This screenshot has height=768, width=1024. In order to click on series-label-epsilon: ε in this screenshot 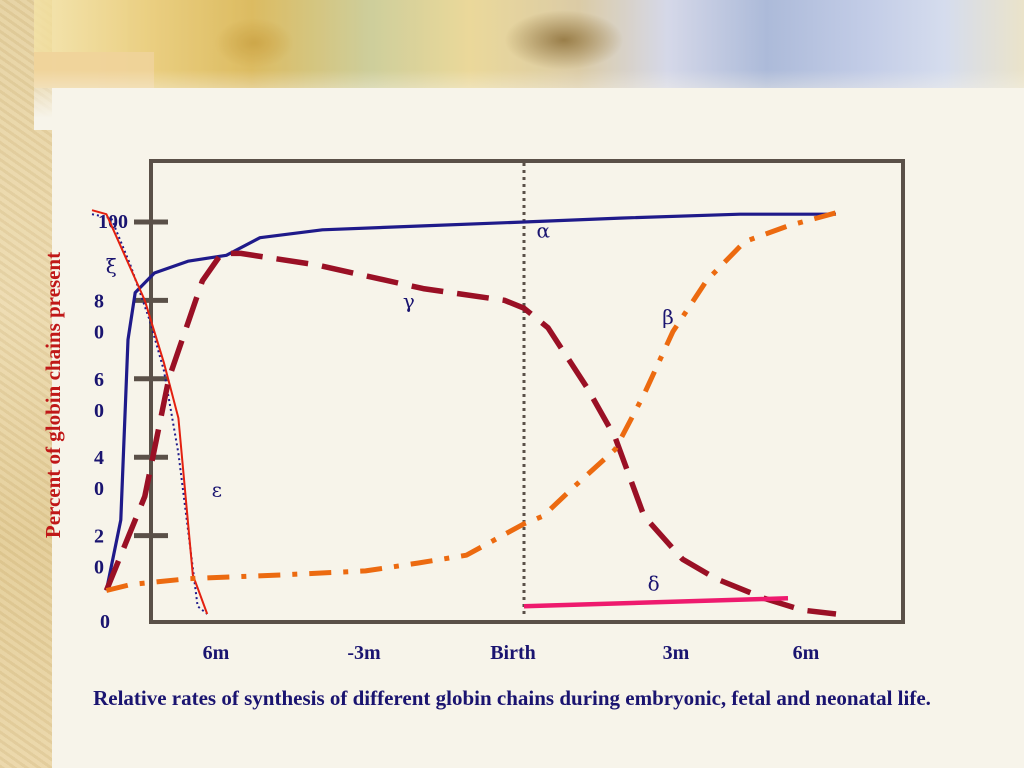, I will do `click(217, 489)`.